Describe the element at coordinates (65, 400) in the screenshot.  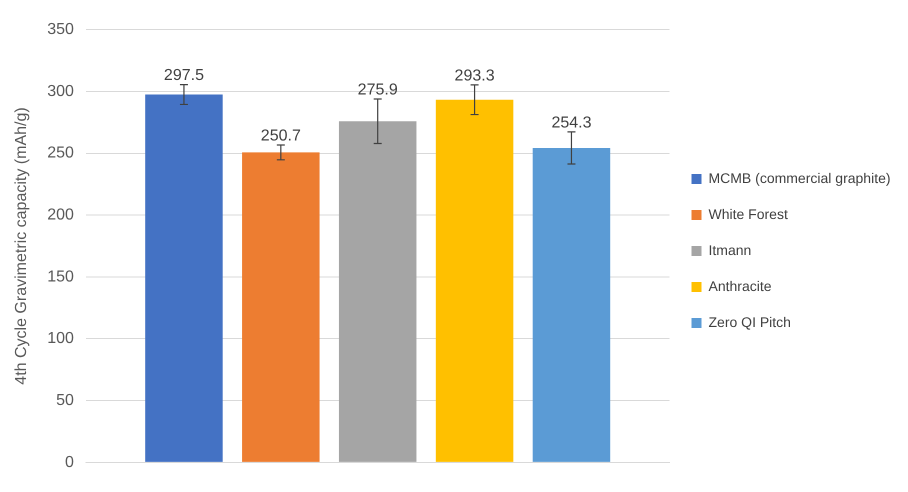
I see `y-tick-label: 50` at that location.